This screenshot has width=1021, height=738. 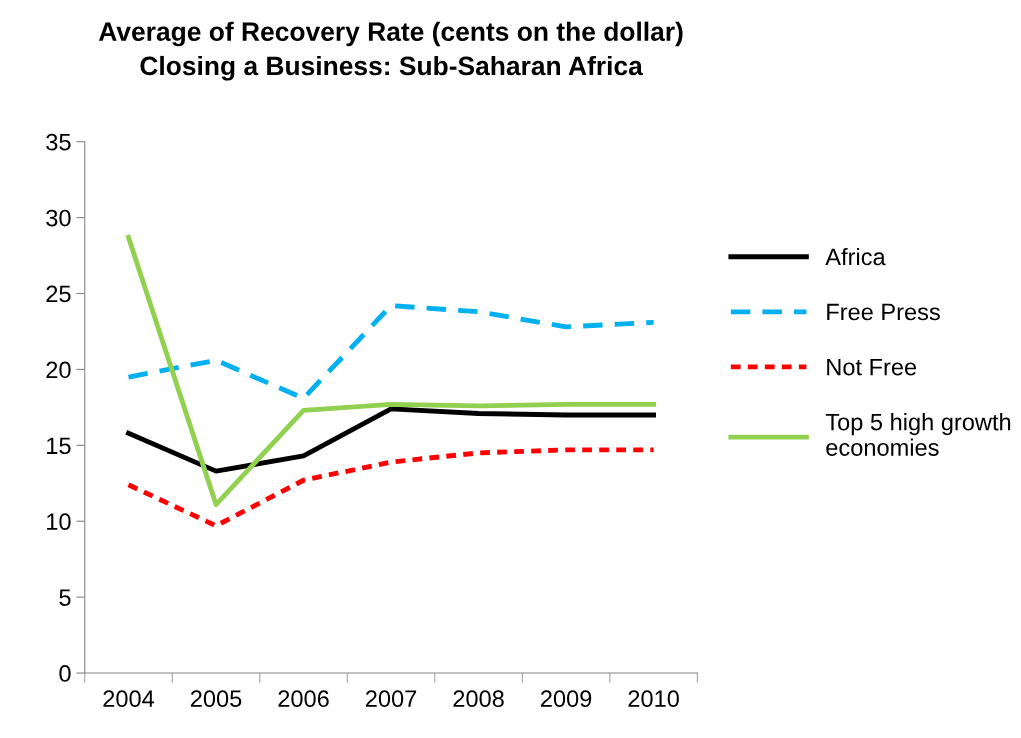 I want to click on x-tick-label: 2009, so click(x=566, y=699).